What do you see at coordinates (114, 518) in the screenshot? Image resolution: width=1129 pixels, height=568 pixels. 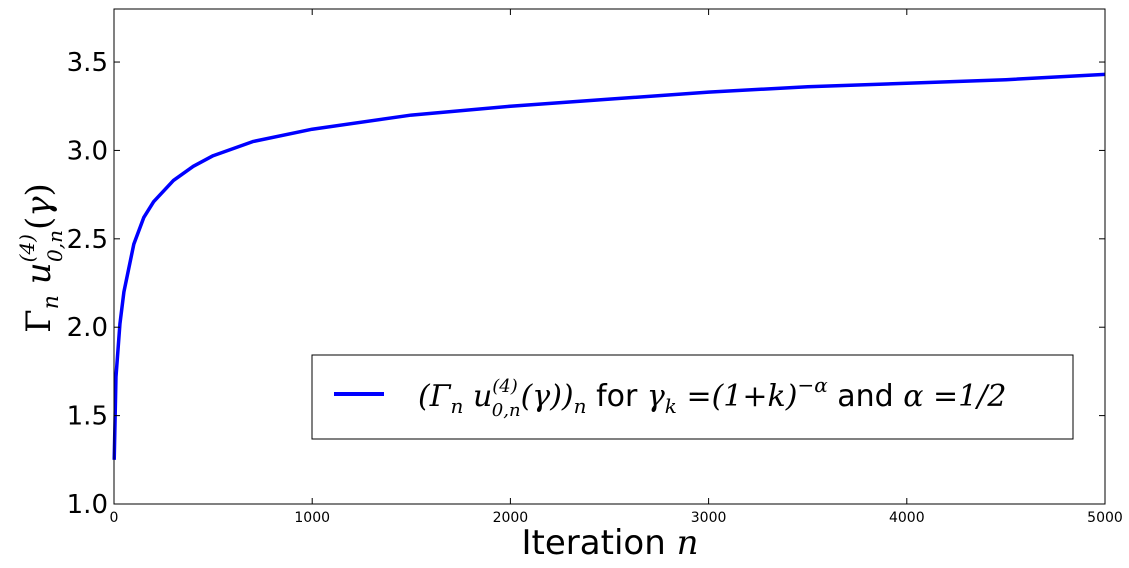 I see `x-tick-label: 0` at bounding box center [114, 518].